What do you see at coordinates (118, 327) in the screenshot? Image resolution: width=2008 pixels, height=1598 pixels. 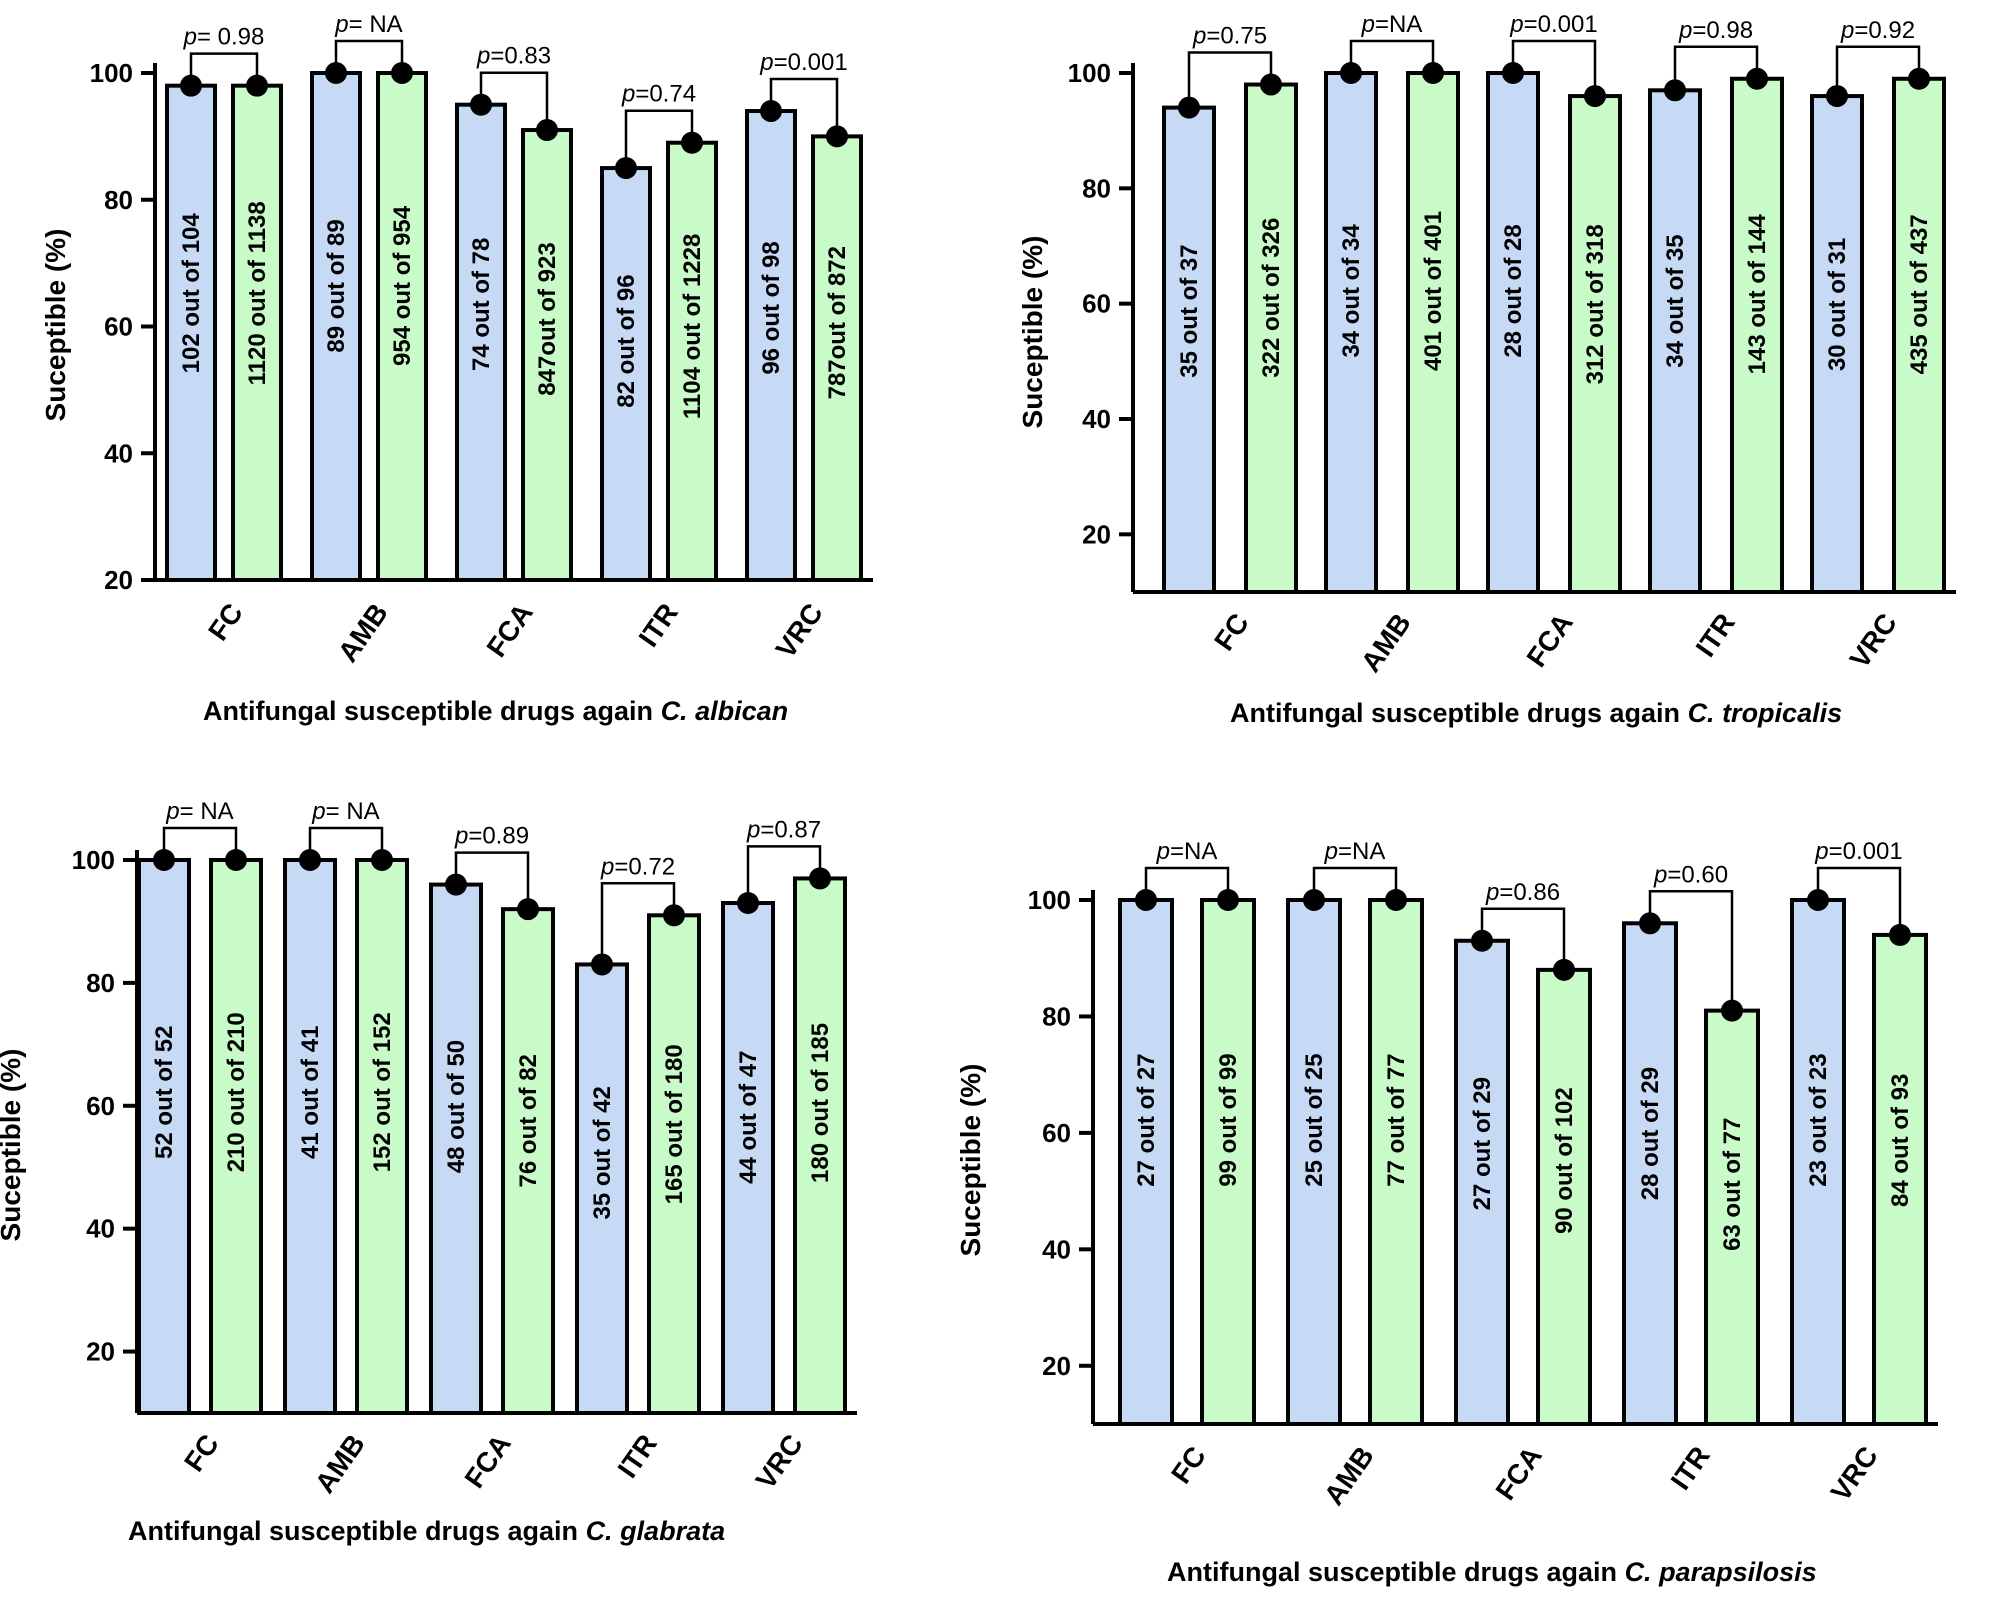 I see `y-tick-label: 60` at bounding box center [118, 327].